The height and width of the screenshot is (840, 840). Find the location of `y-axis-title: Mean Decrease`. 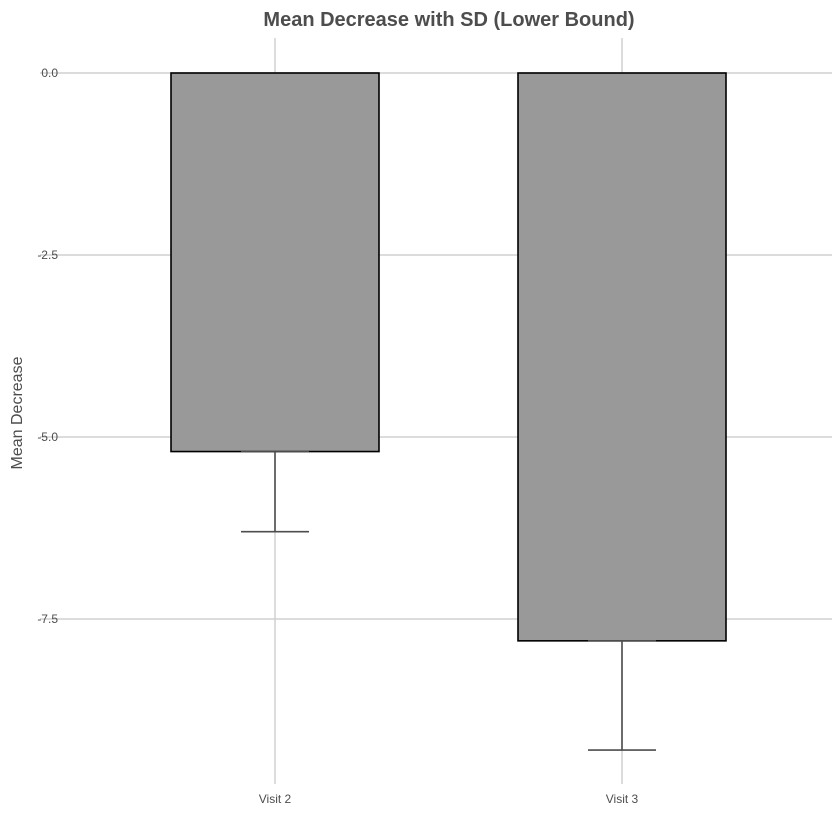

y-axis-title: Mean Decrease is located at coordinates (17, 412).